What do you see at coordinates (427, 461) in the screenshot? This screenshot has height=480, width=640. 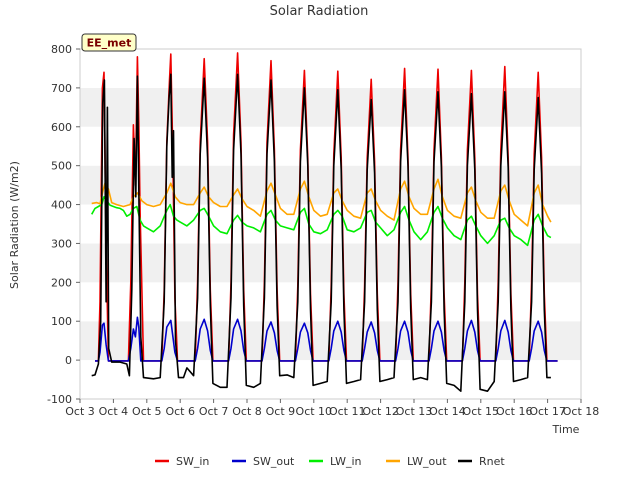 I see `legend-label: LW_out` at bounding box center [427, 461].